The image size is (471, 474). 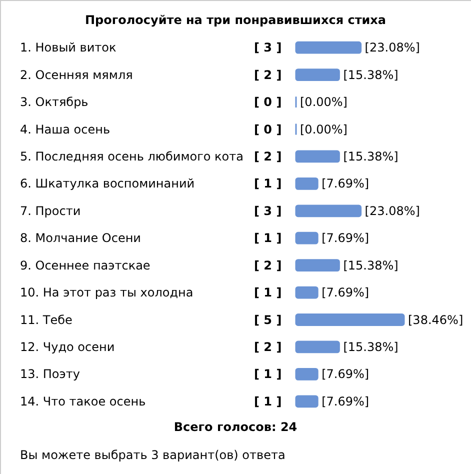 What do you see at coordinates (153, 455) in the screenshot?
I see `text: Вы можете выбрать 3 вариант(ов) ответа` at bounding box center [153, 455].